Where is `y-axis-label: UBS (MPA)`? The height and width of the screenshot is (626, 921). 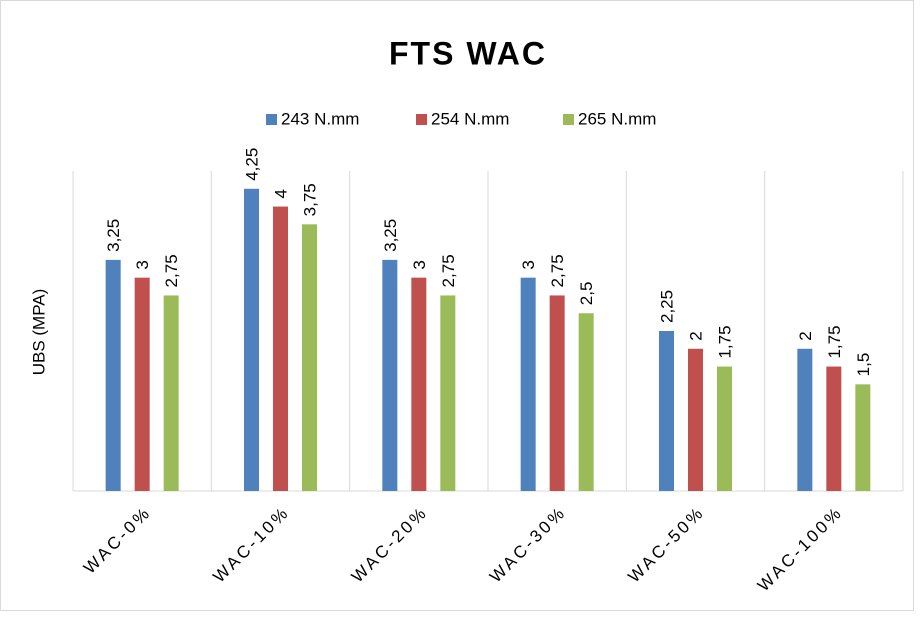 y-axis-label: UBS (MPA) is located at coordinates (38, 332).